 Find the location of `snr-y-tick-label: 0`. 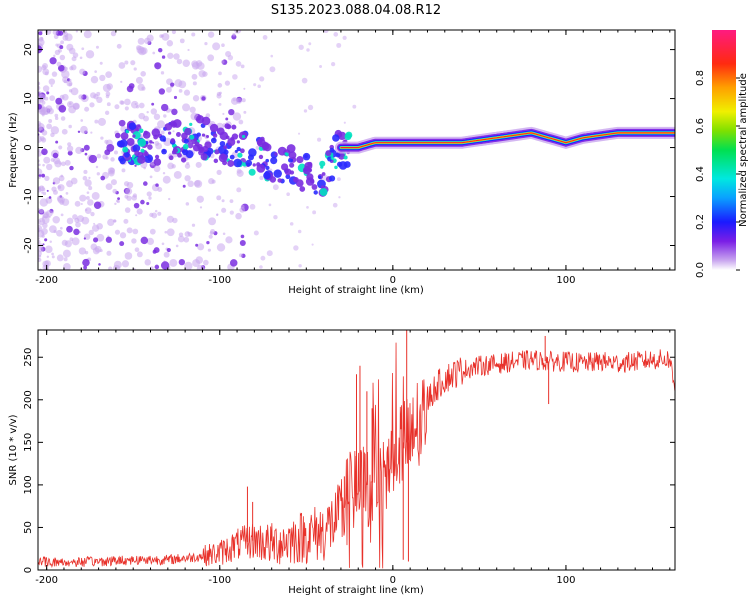

snr-y-tick-label: 0 is located at coordinates (28, 570).